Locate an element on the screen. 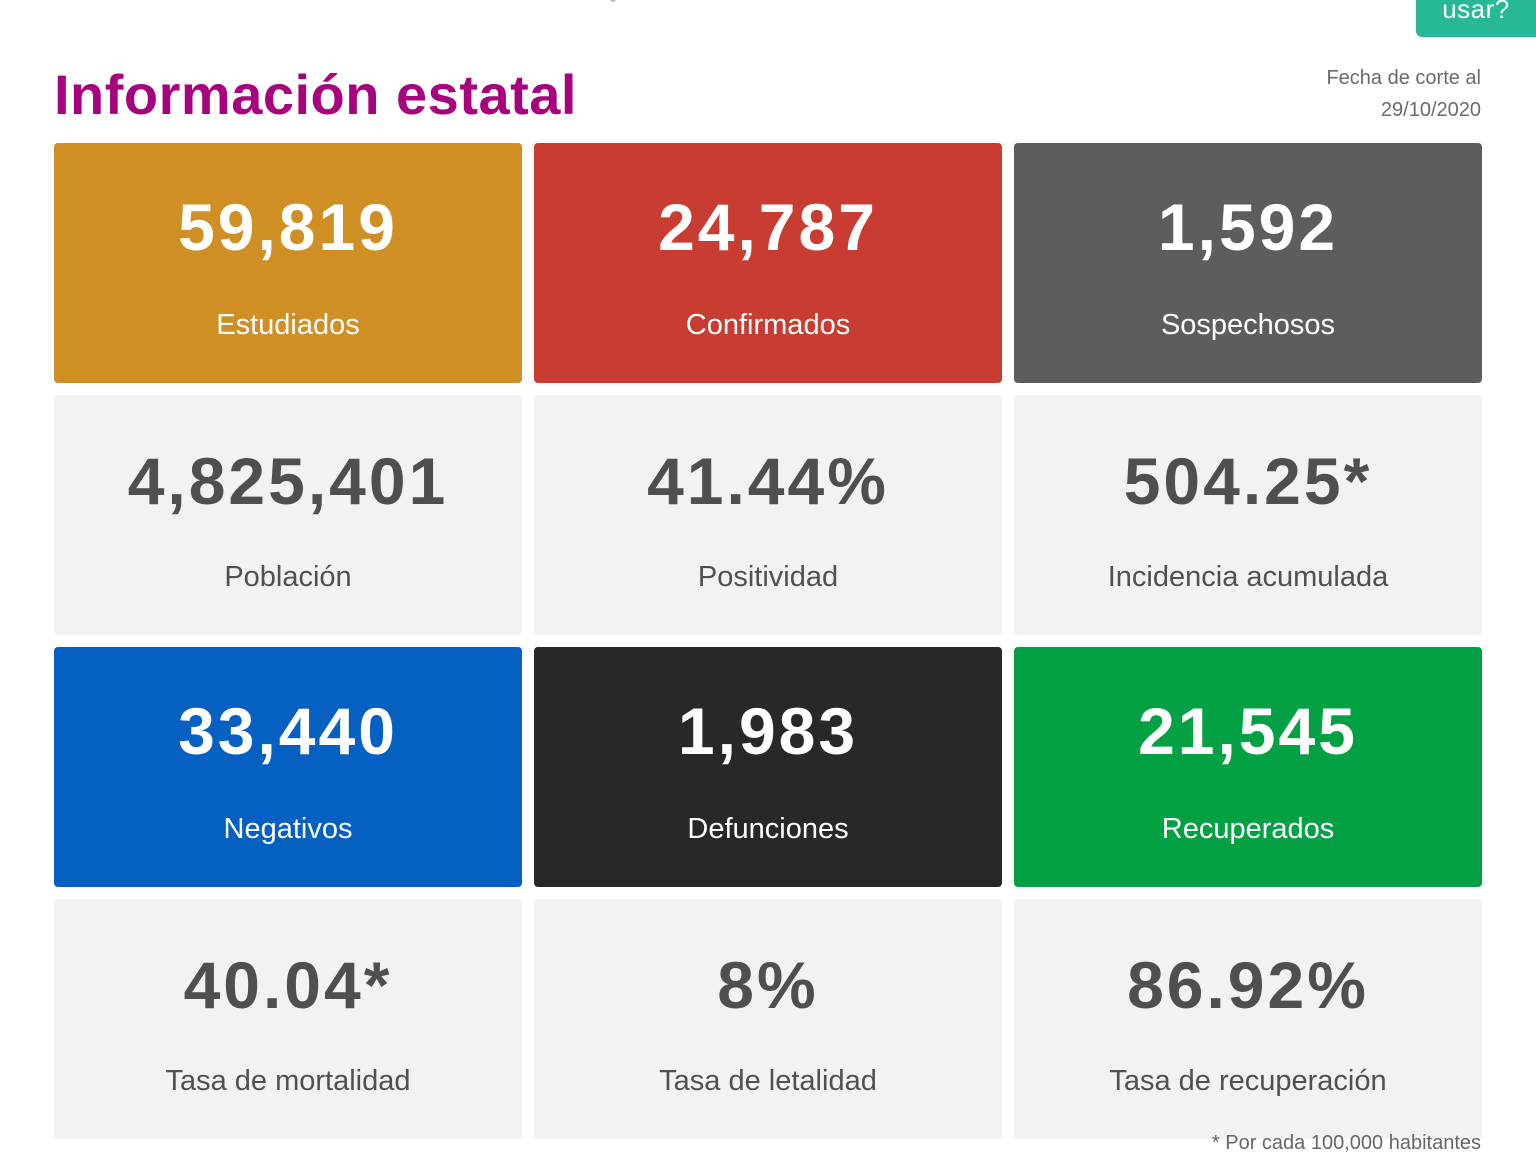  tile-recuperados: 21,545 Recuperados is located at coordinates (1248, 767).